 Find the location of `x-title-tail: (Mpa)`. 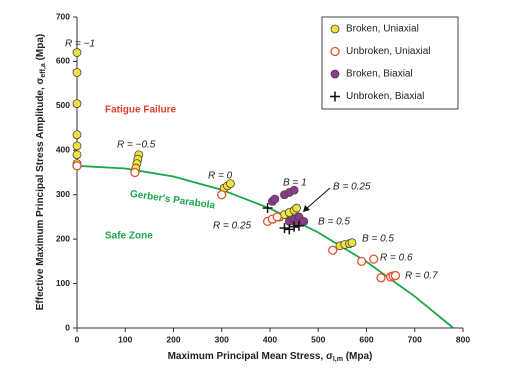

x-title-tail: (Mpa) is located at coordinates (357, 356).